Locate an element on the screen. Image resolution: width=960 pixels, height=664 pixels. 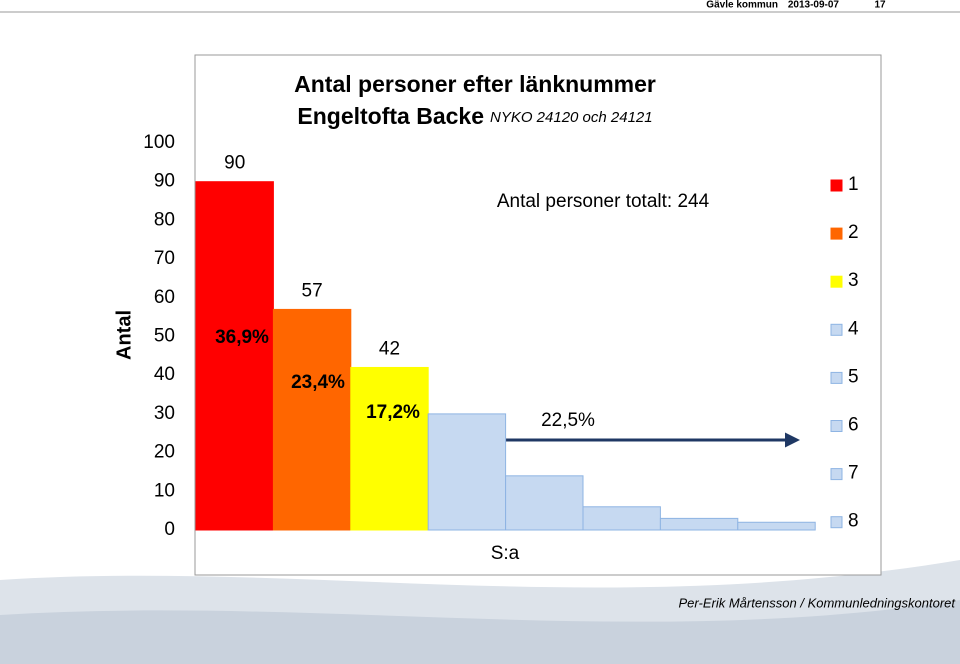
y-tick-label: 80 is located at coordinates (164, 219).